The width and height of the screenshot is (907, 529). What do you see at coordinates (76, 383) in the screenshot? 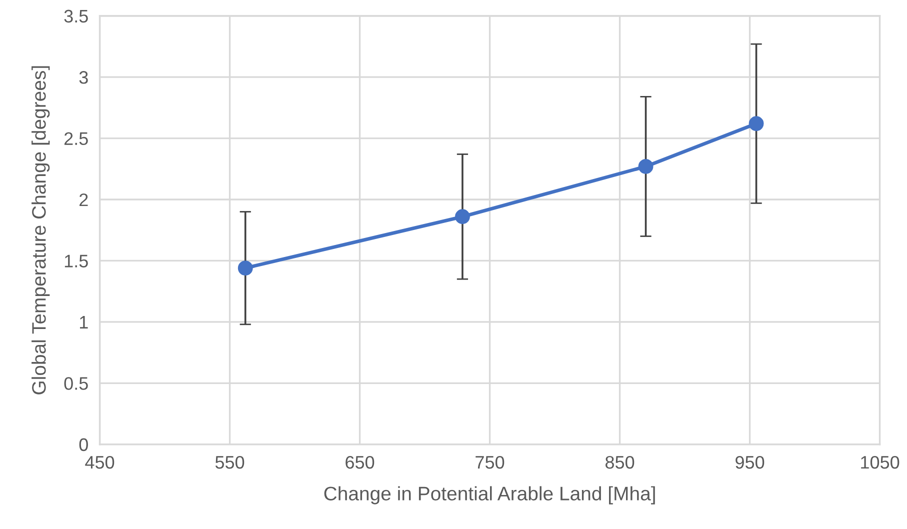
I see `y-tick-label: 0.5` at bounding box center [76, 383].